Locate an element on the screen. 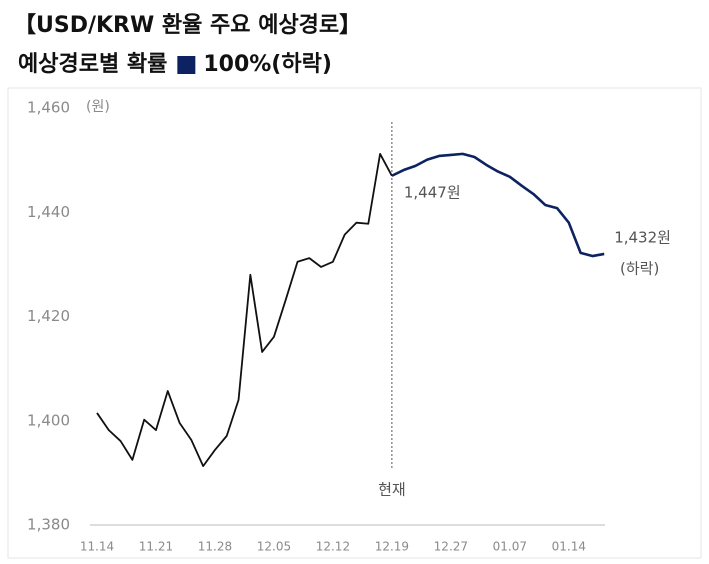 This screenshot has height=564, width=709. annotation: (하락) is located at coordinates (639, 269).